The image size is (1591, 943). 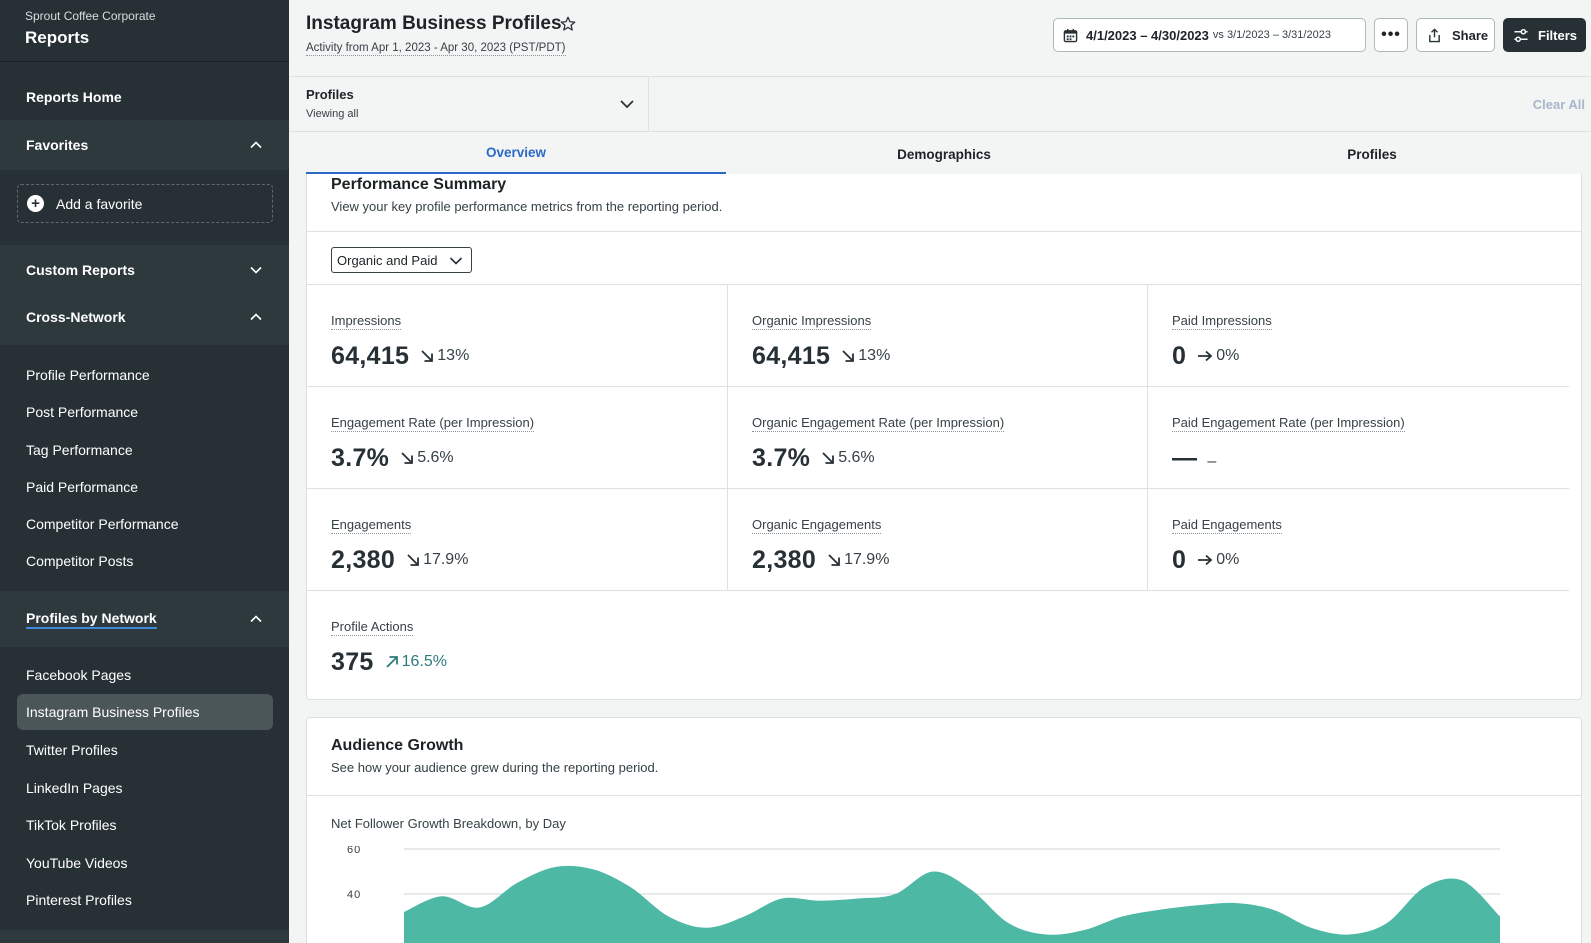 What do you see at coordinates (940, 104) in the screenshot?
I see `filter-bar: Profiles Viewing all Clear All` at bounding box center [940, 104].